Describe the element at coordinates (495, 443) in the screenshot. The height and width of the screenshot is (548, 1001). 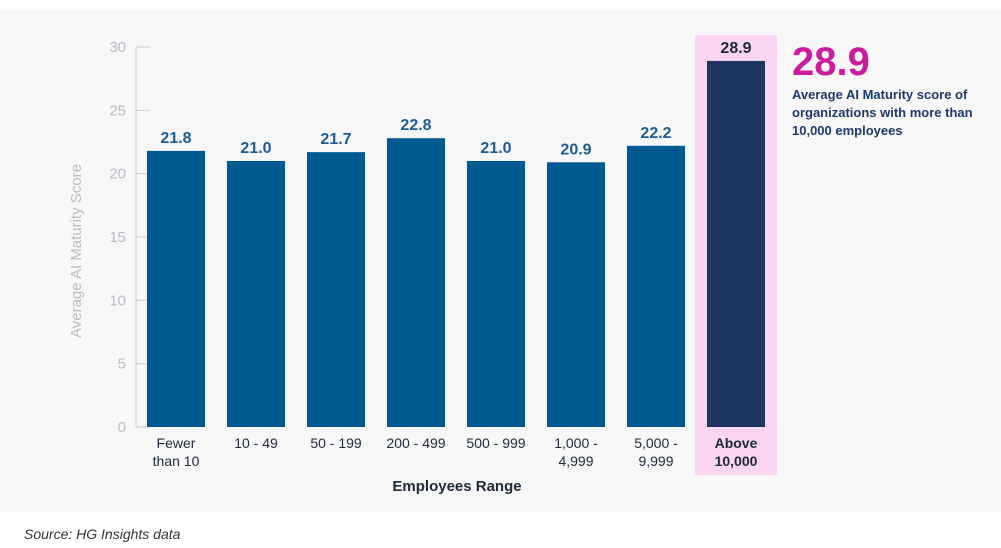
I see `x-category-label: 500 - 999` at that location.